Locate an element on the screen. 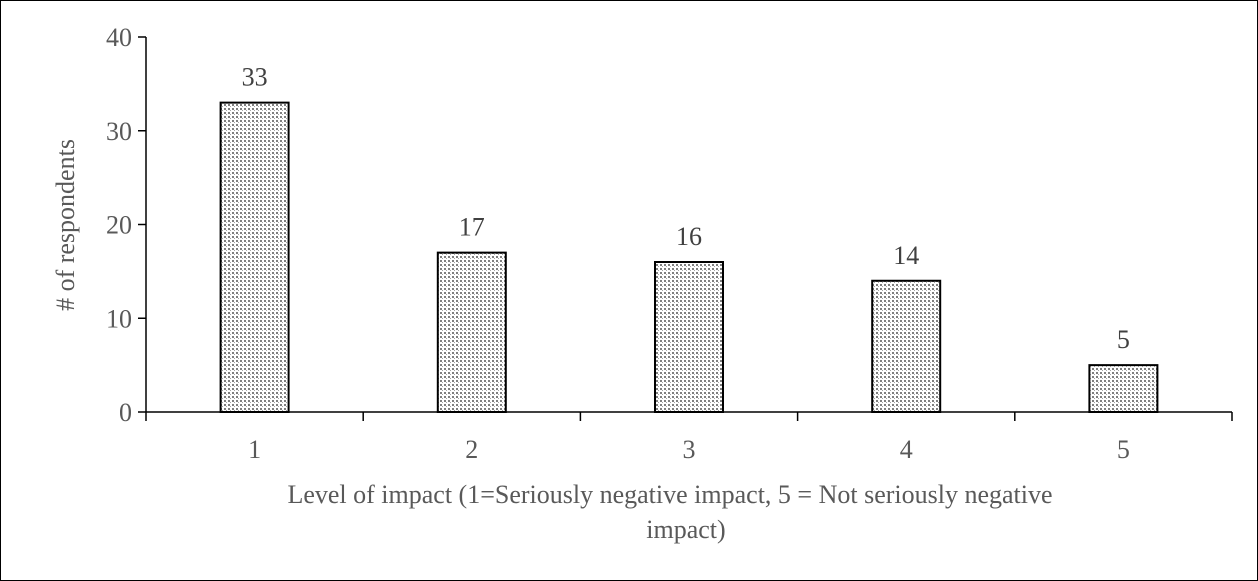  x-tick-label: 5 is located at coordinates (1123, 449).